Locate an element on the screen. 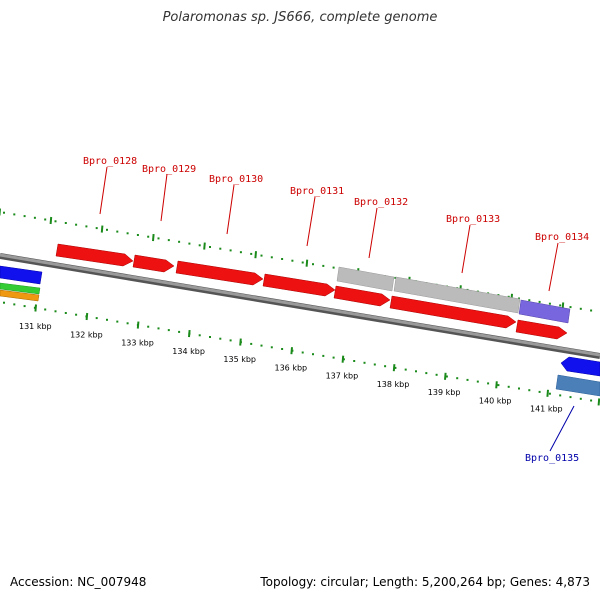  gene-block-blue-left is located at coordinates (21, 275).